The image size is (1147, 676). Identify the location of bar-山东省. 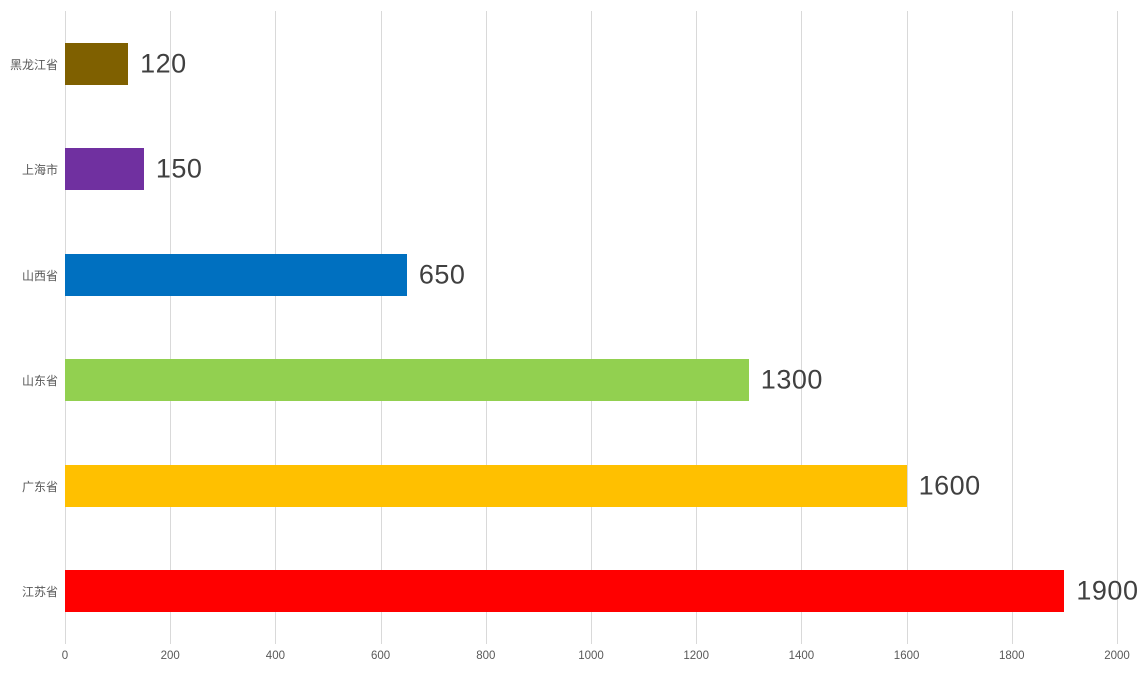
(407, 380).